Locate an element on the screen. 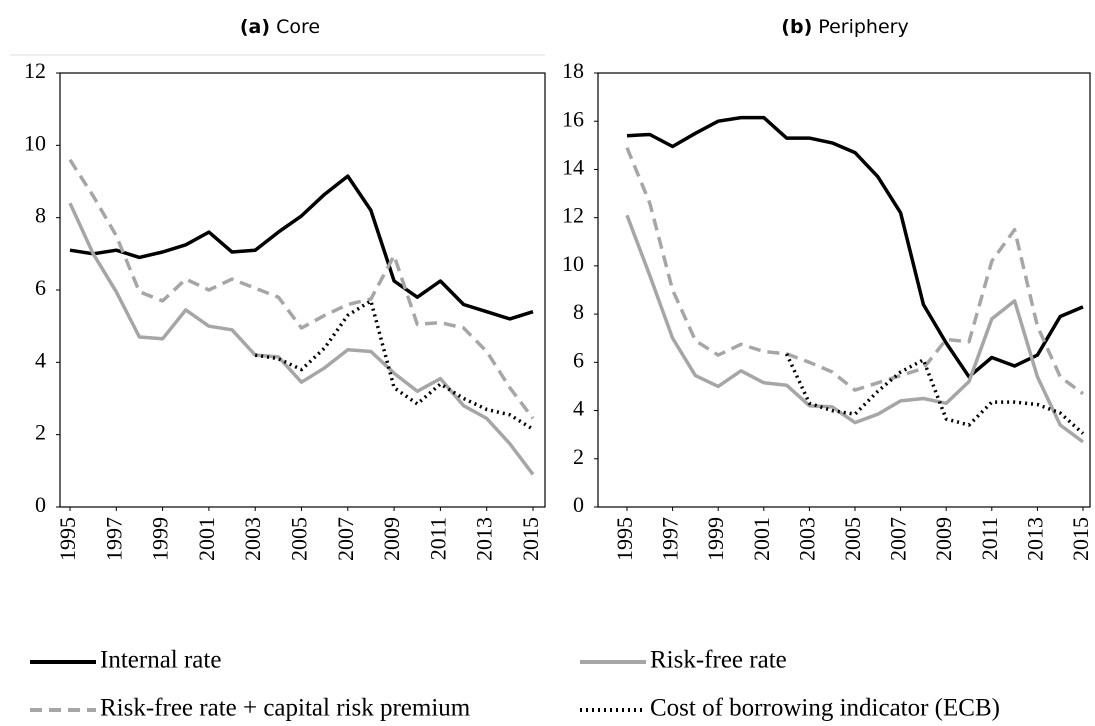 This screenshot has height=726, width=1095. y-tick-label: 14 is located at coordinates (573, 166).